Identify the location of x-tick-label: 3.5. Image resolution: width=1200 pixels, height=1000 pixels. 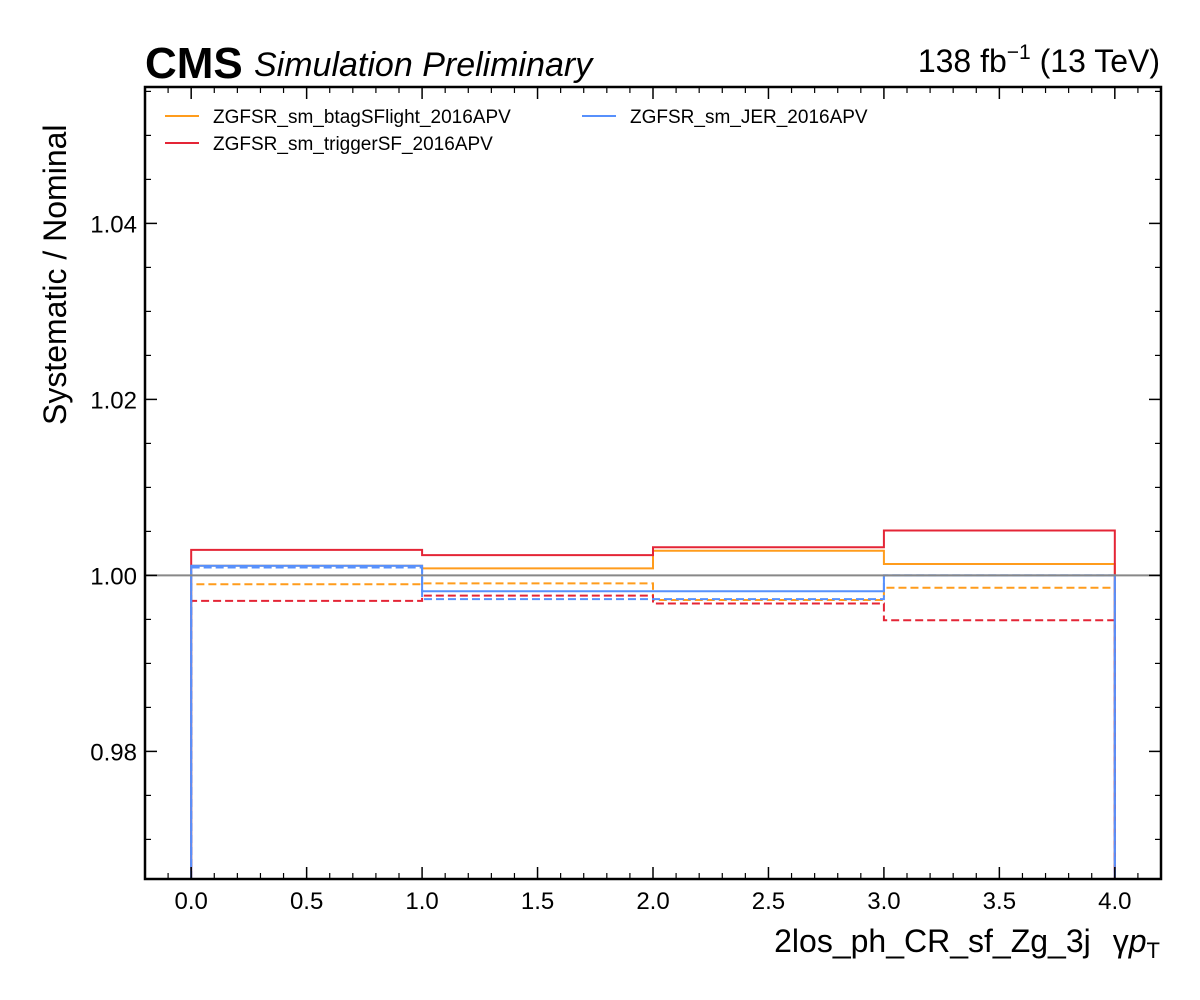
(999, 901).